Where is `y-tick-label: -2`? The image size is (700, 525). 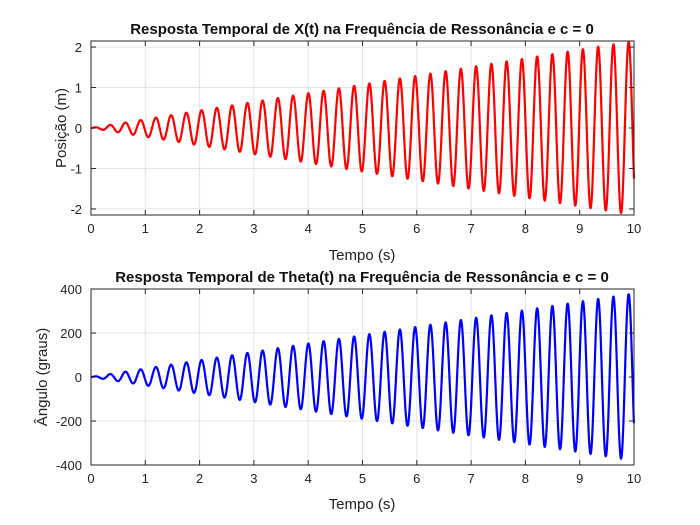
y-tick-label: -2 is located at coordinates (76, 209).